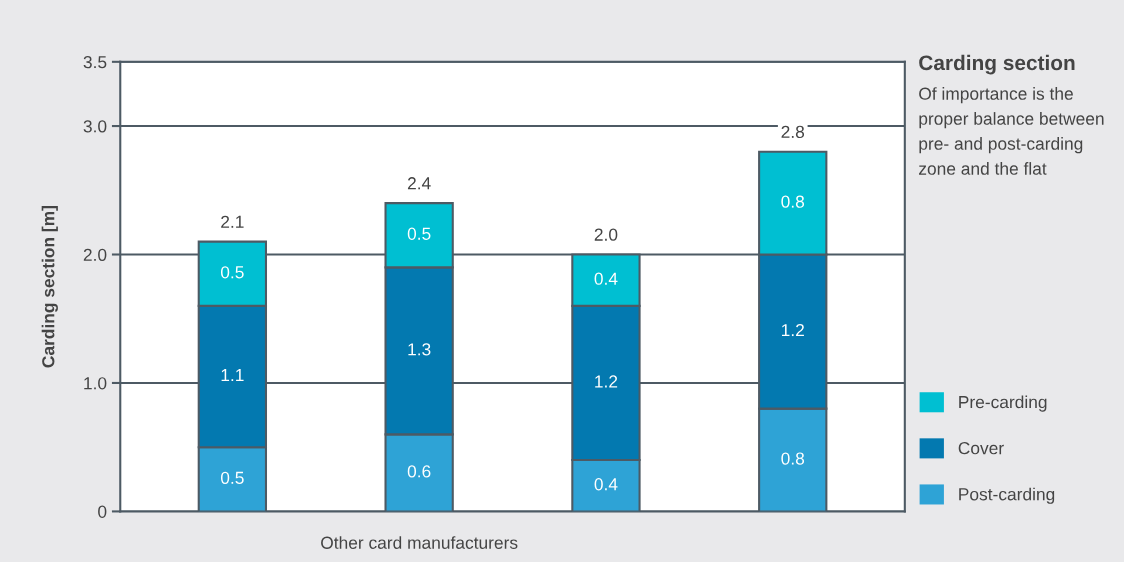 The image size is (1124, 562). Describe the element at coordinates (1007, 495) in the screenshot. I see `legend-label: Post-carding` at that location.